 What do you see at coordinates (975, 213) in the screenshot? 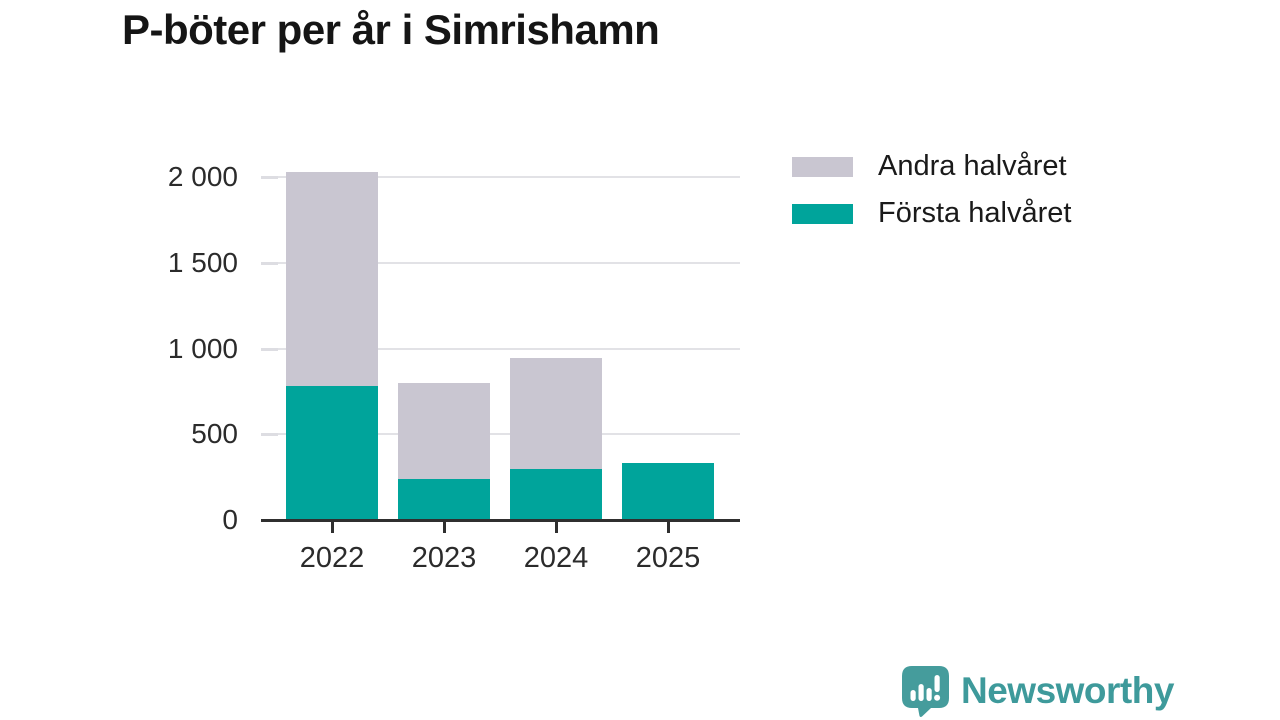
I see `legend-label-forsta-halvaret: Första halvåret` at bounding box center [975, 213].